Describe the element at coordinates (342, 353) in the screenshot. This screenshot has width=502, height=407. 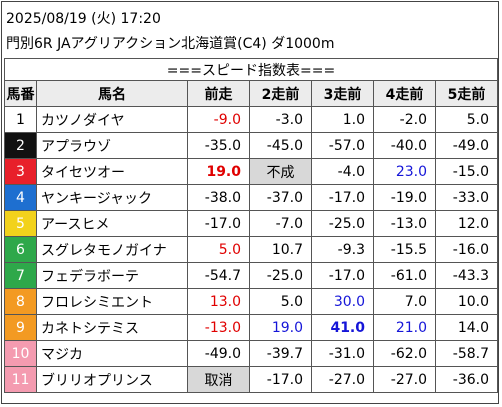
I see `speed-index: -31.0` at that location.